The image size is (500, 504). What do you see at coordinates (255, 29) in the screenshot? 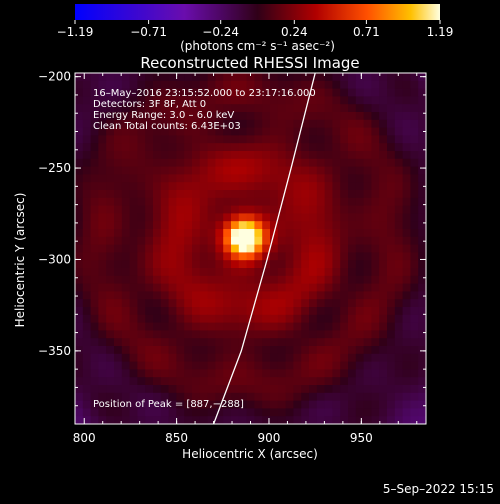
I see `colorbar-ticks: −1.19 −0.71 −0.24 0.24 0.71 1.19` at bounding box center [255, 29].